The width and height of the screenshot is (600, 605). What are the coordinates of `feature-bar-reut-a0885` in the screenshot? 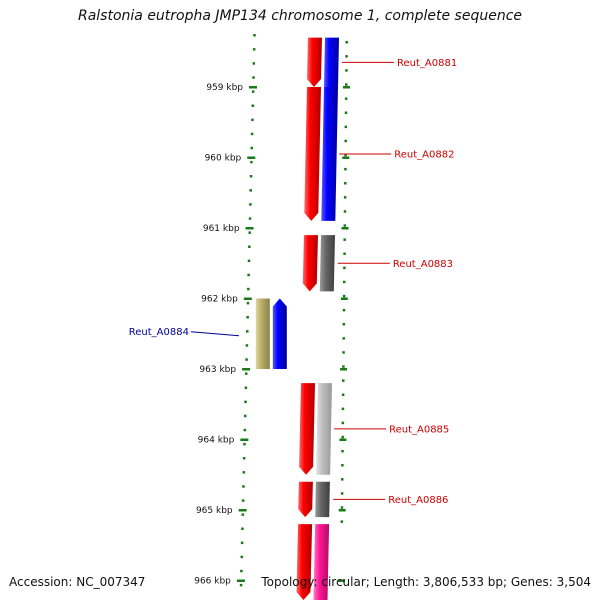 It's located at (324, 429).